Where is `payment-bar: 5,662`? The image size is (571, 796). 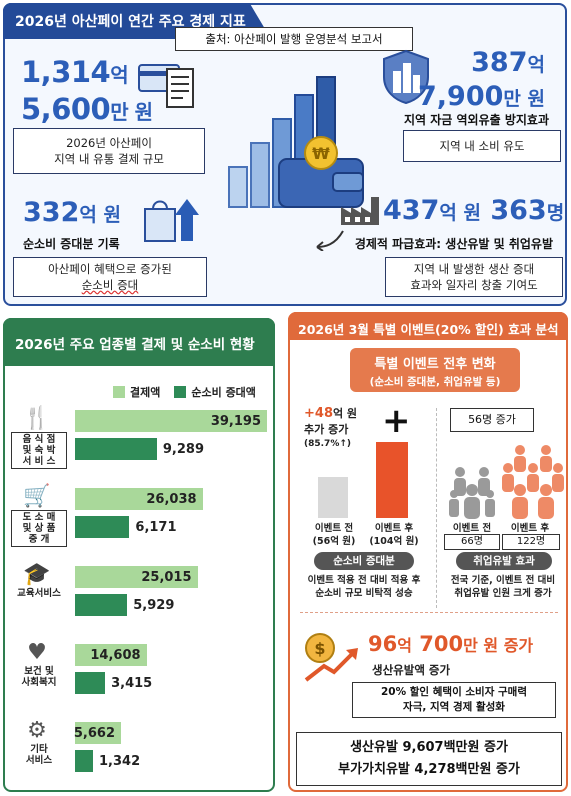 payment-bar: 5,662 is located at coordinates (97, 733).